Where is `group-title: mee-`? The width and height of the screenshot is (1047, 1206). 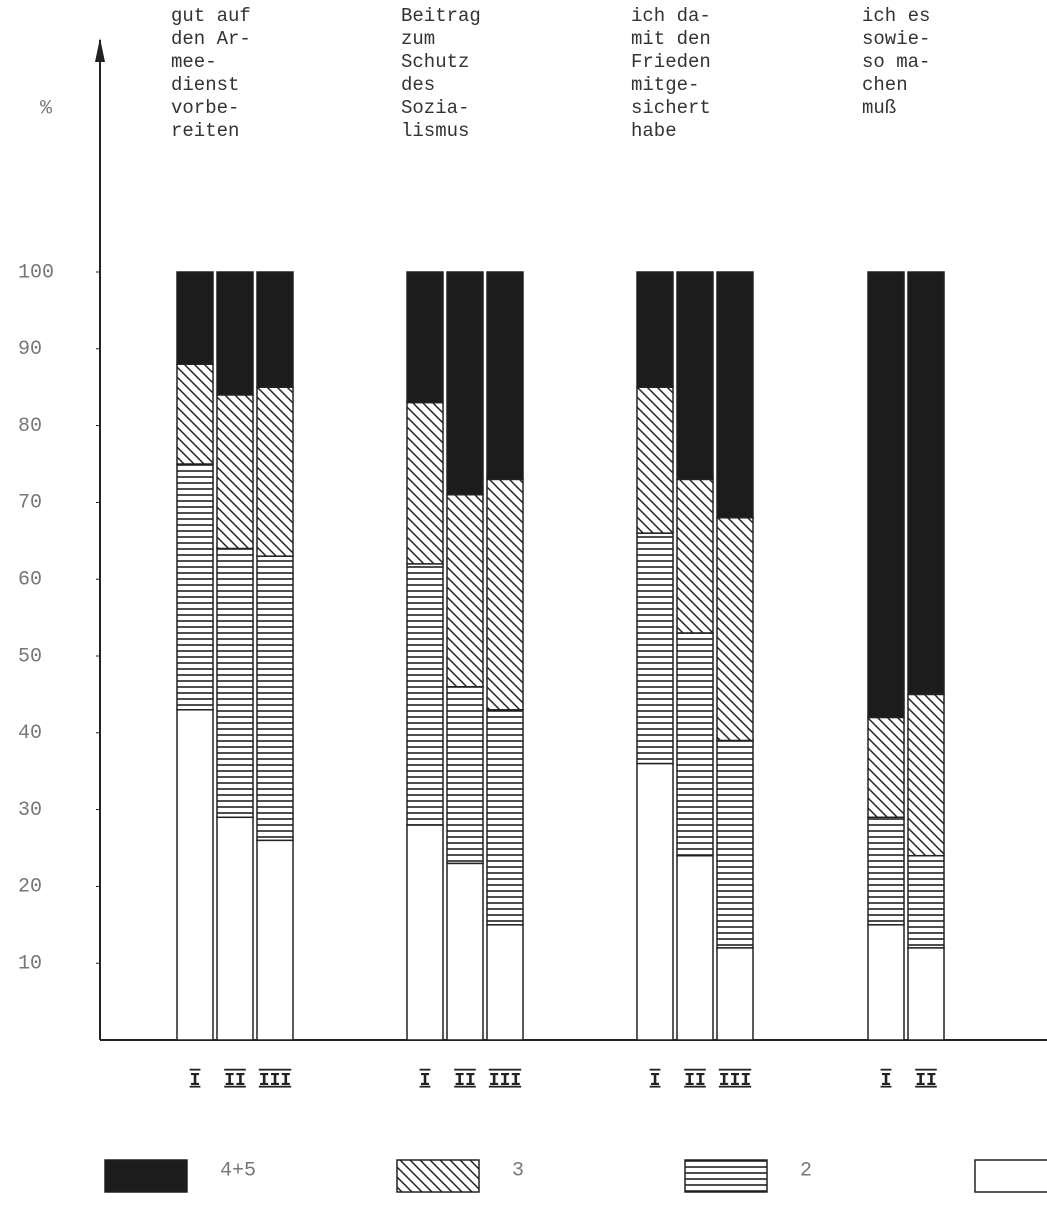 group-title: mee- is located at coordinates (194, 62).